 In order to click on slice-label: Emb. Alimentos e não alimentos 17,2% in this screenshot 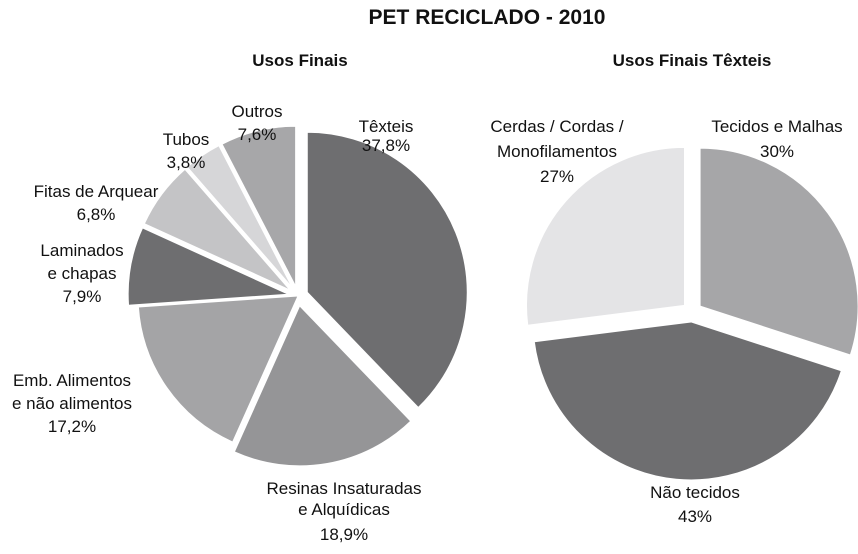, I will do `click(72, 403)`.